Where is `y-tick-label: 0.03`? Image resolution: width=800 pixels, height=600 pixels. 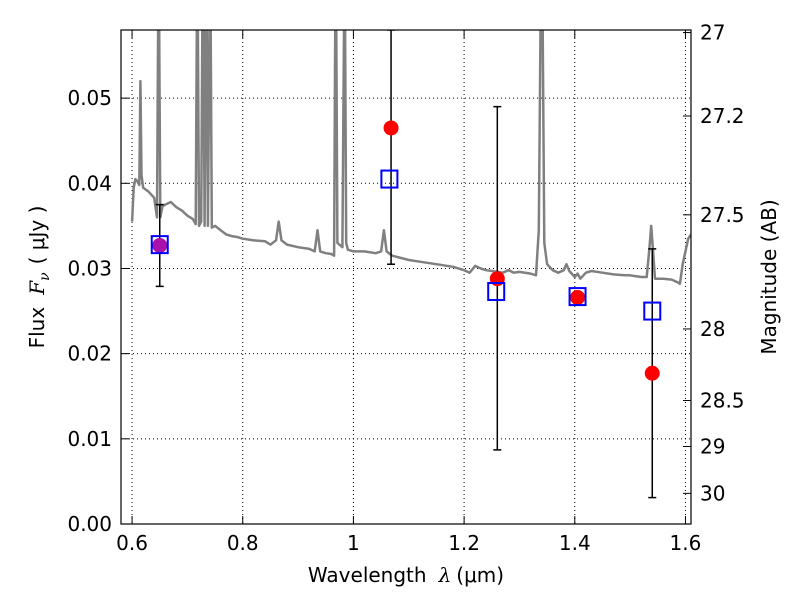 y-tick-label: 0.03 is located at coordinates (89, 268).